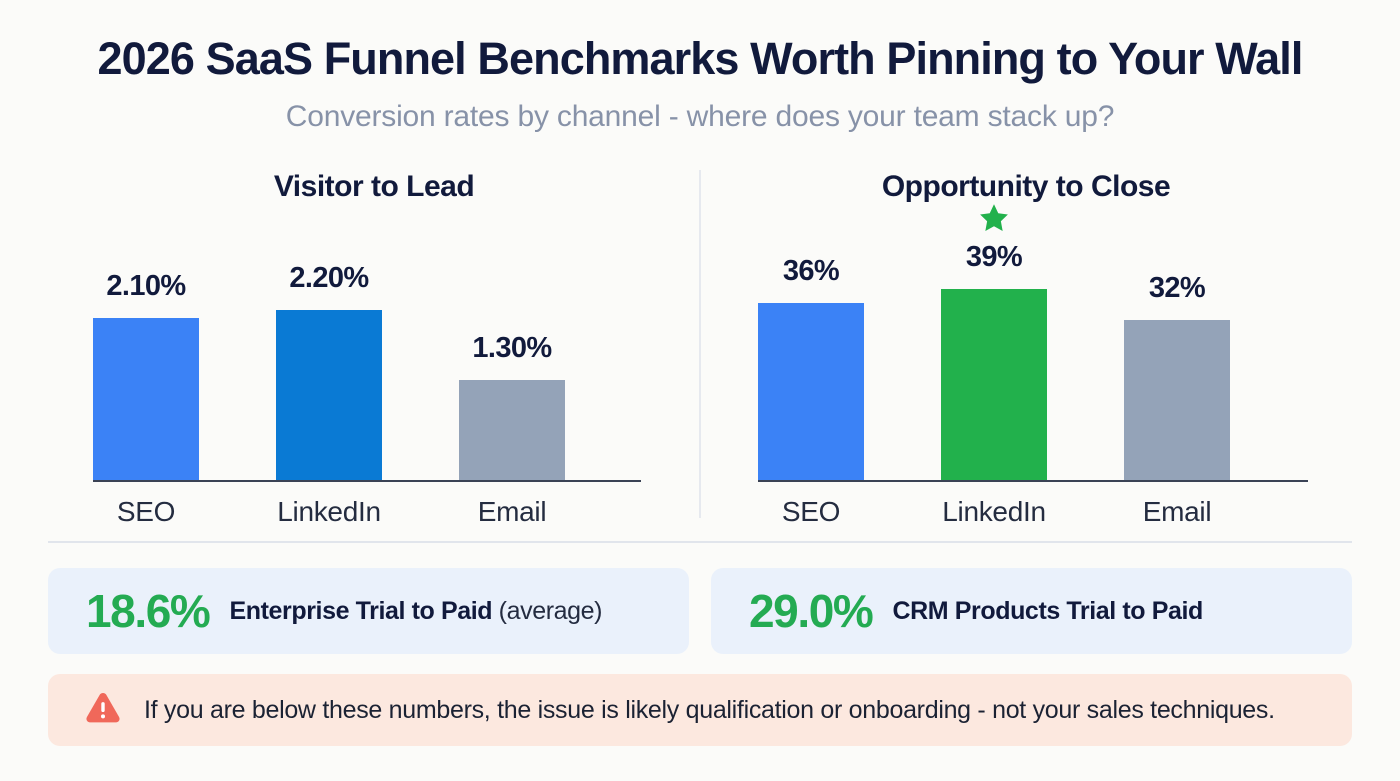 The height and width of the screenshot is (781, 1400). What do you see at coordinates (1026, 186) in the screenshot?
I see `chart-title-right: Opportunity to Close` at bounding box center [1026, 186].